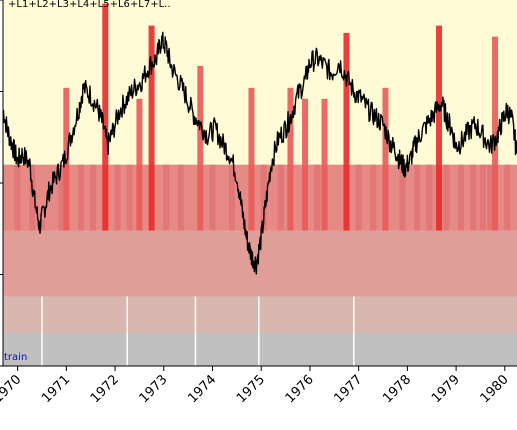 This screenshot has width=517, height=430. I want to click on chart-title: +L1+L2+L3+L4+L5+L6+L7+L.., so click(89, 5).